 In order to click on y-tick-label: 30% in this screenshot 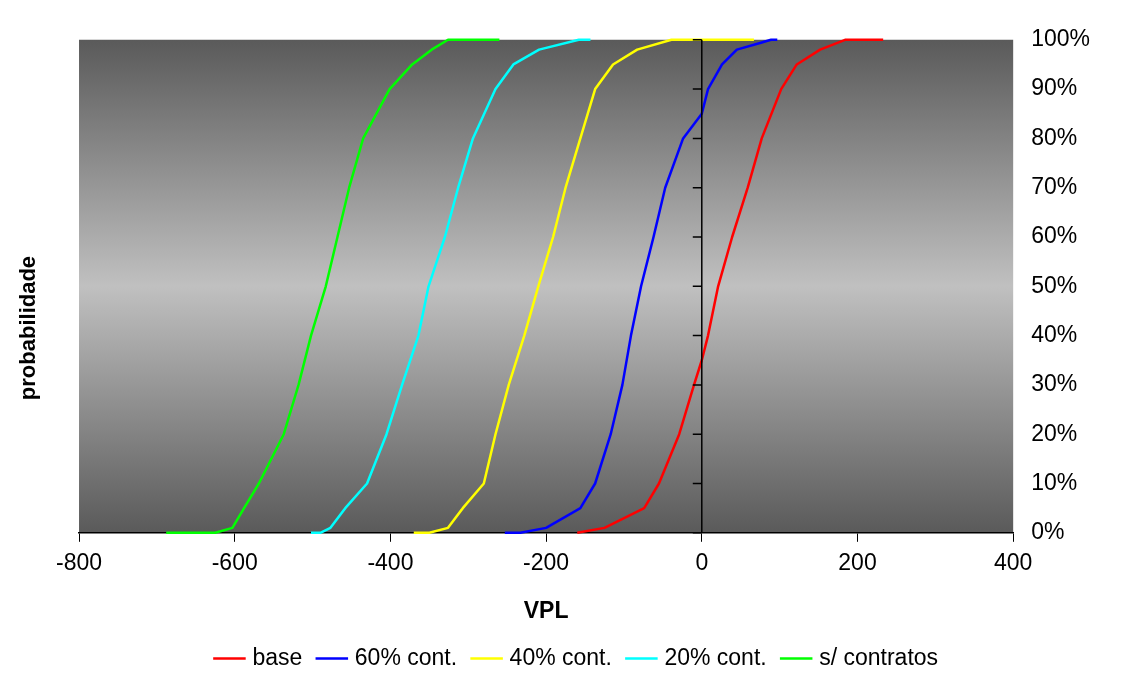, I will do `click(1054, 383)`.